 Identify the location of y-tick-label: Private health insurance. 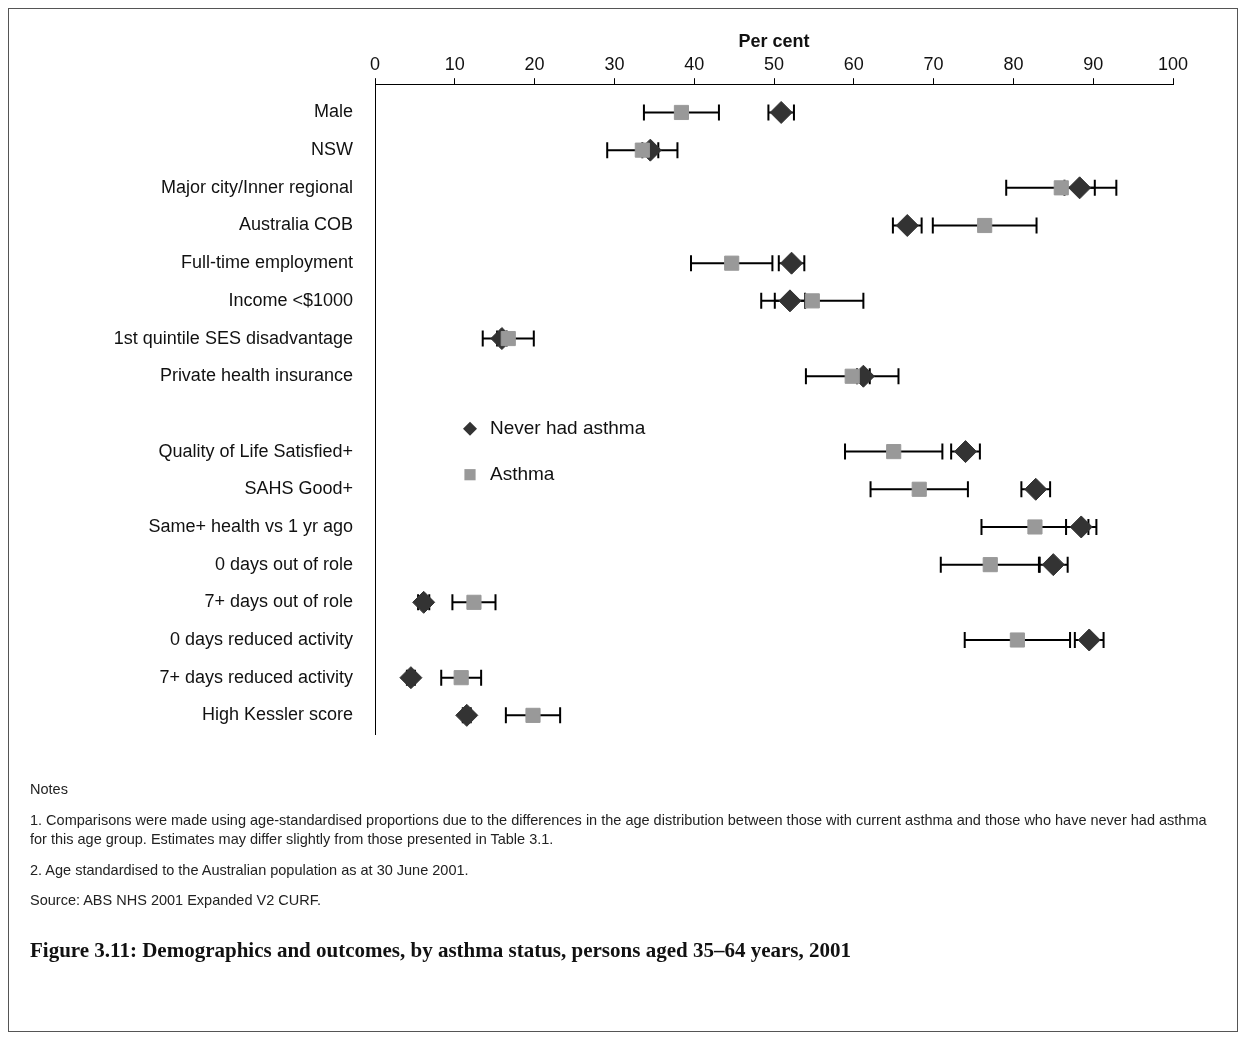
(256, 375).